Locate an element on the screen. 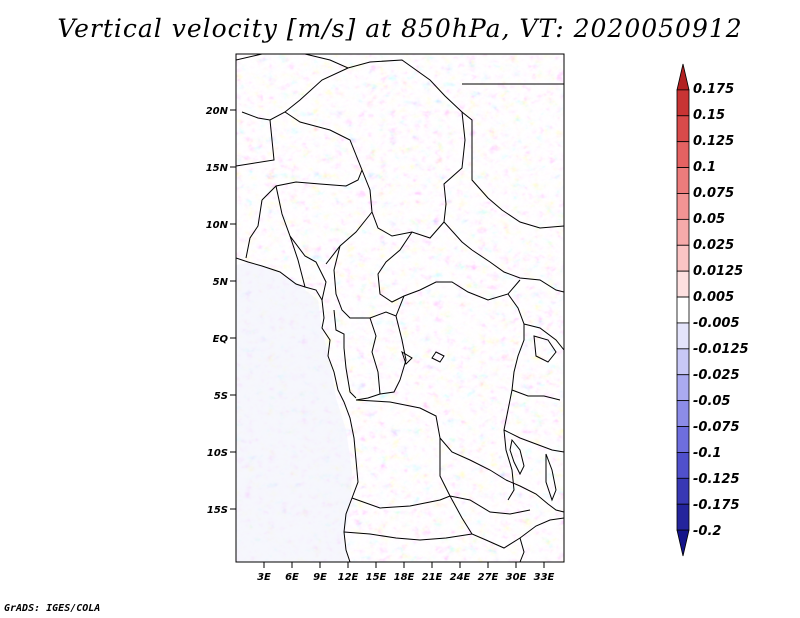  colorbar-label: -0.175 is located at coordinates (716, 505).